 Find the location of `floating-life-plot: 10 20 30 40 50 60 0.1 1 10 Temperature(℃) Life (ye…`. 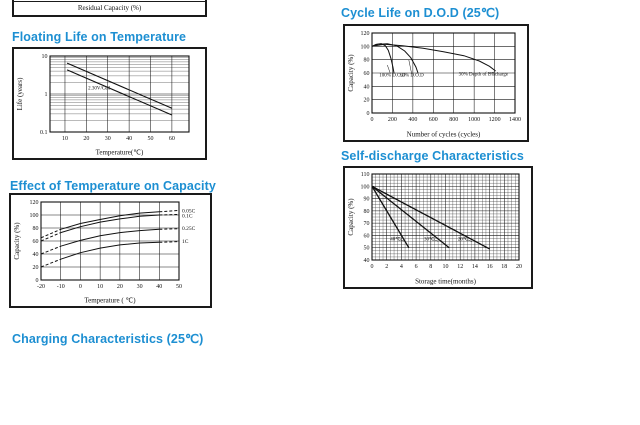

floating-life-plot: 10 20 30 40 50 60 0.1 1 10 Temperature(℃) Life (ye… is located at coordinates (103, 105).